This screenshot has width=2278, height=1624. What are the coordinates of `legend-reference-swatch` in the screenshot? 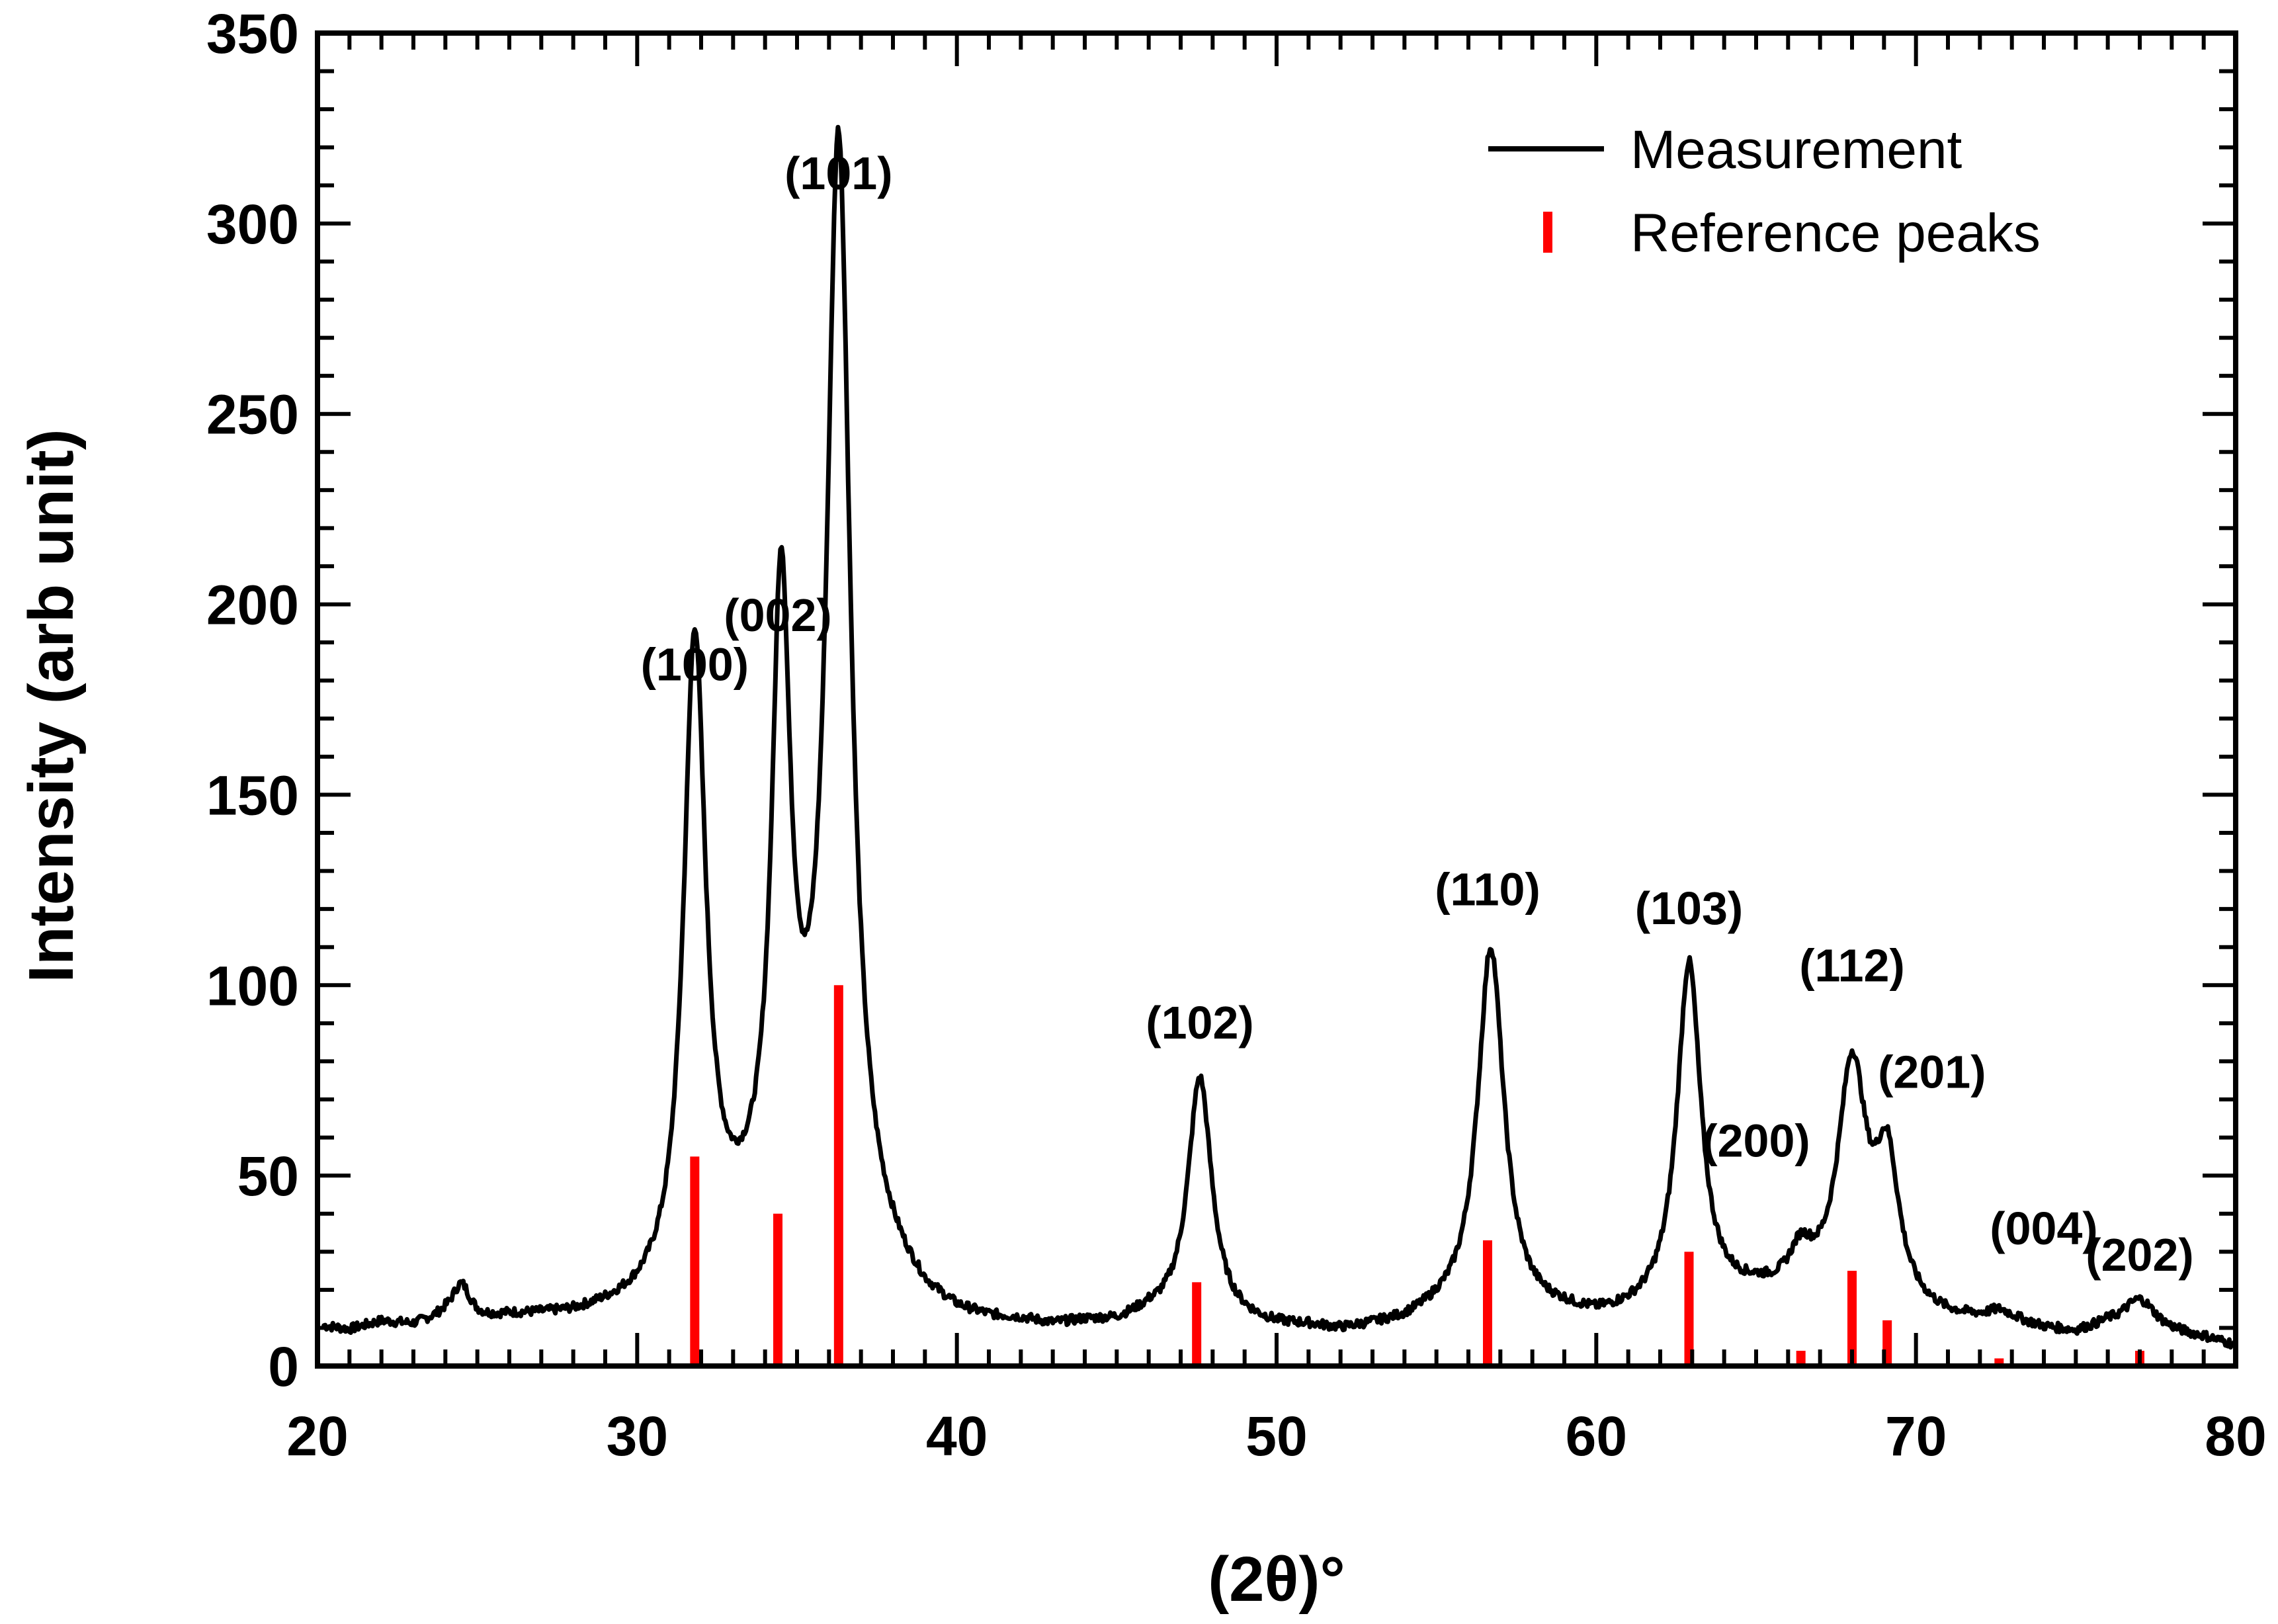 It's located at (1548, 232).